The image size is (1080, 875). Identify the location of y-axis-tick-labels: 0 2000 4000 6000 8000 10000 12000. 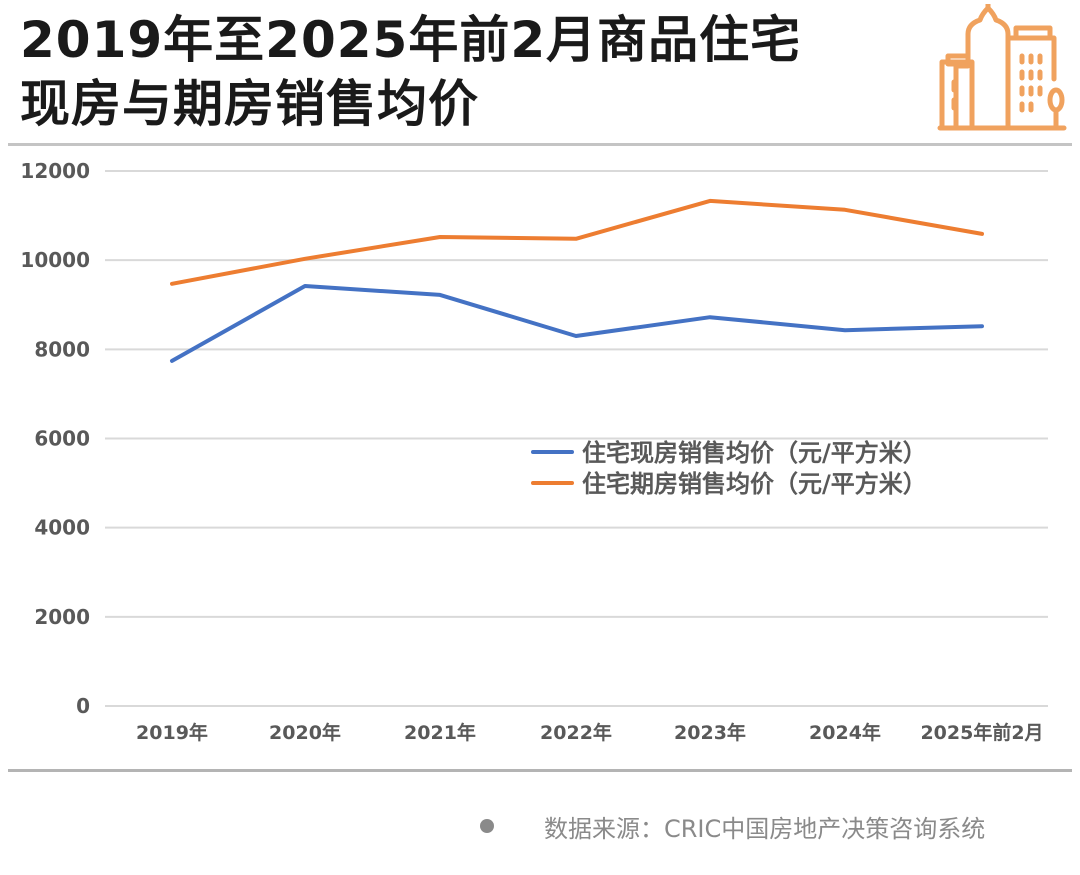
(55, 438).